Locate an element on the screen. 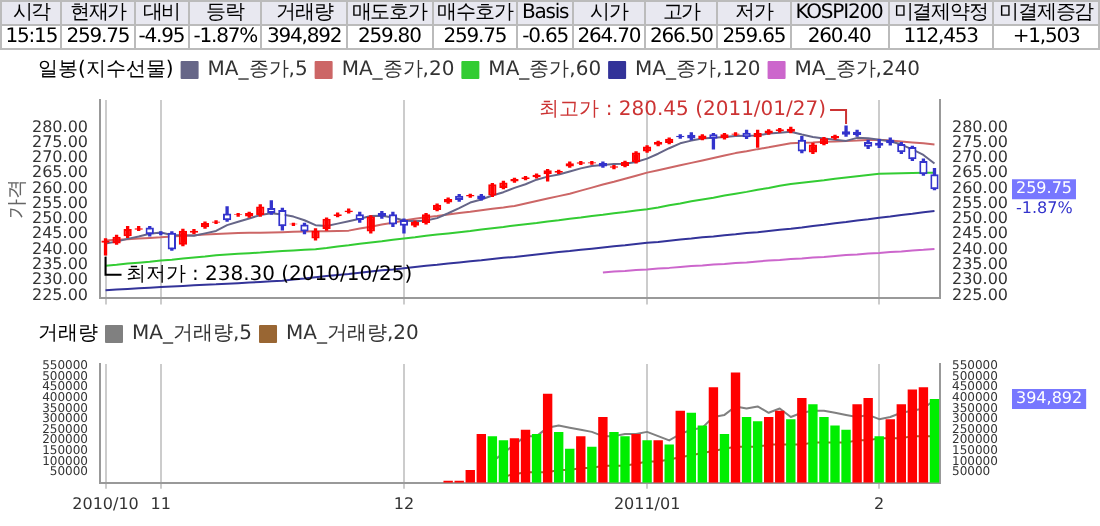  y2-tick-label: 240.00 is located at coordinates (980, 248).